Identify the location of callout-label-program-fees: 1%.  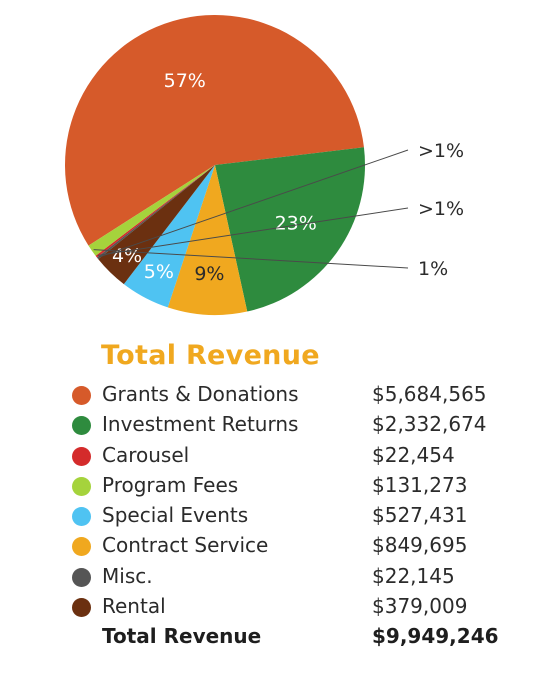
(433, 269).